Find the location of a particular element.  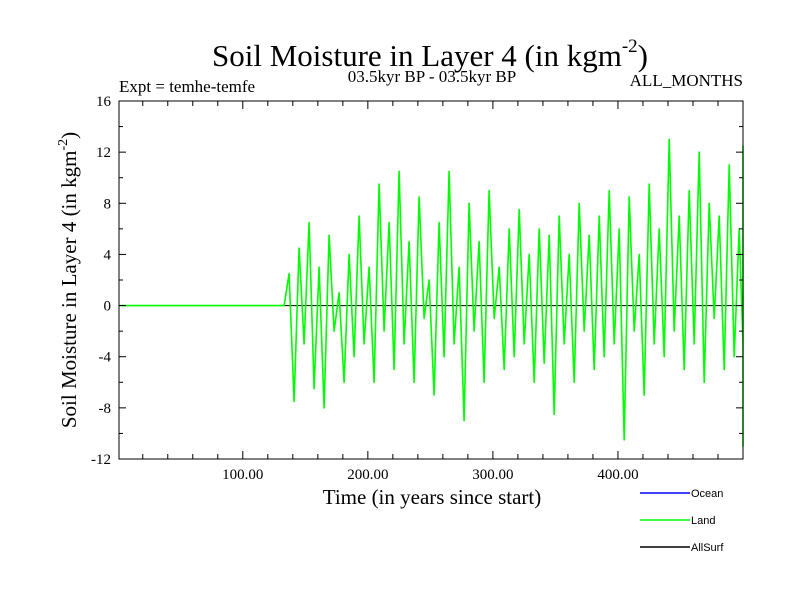

x-tick-label: 200.00 is located at coordinates (367, 475).